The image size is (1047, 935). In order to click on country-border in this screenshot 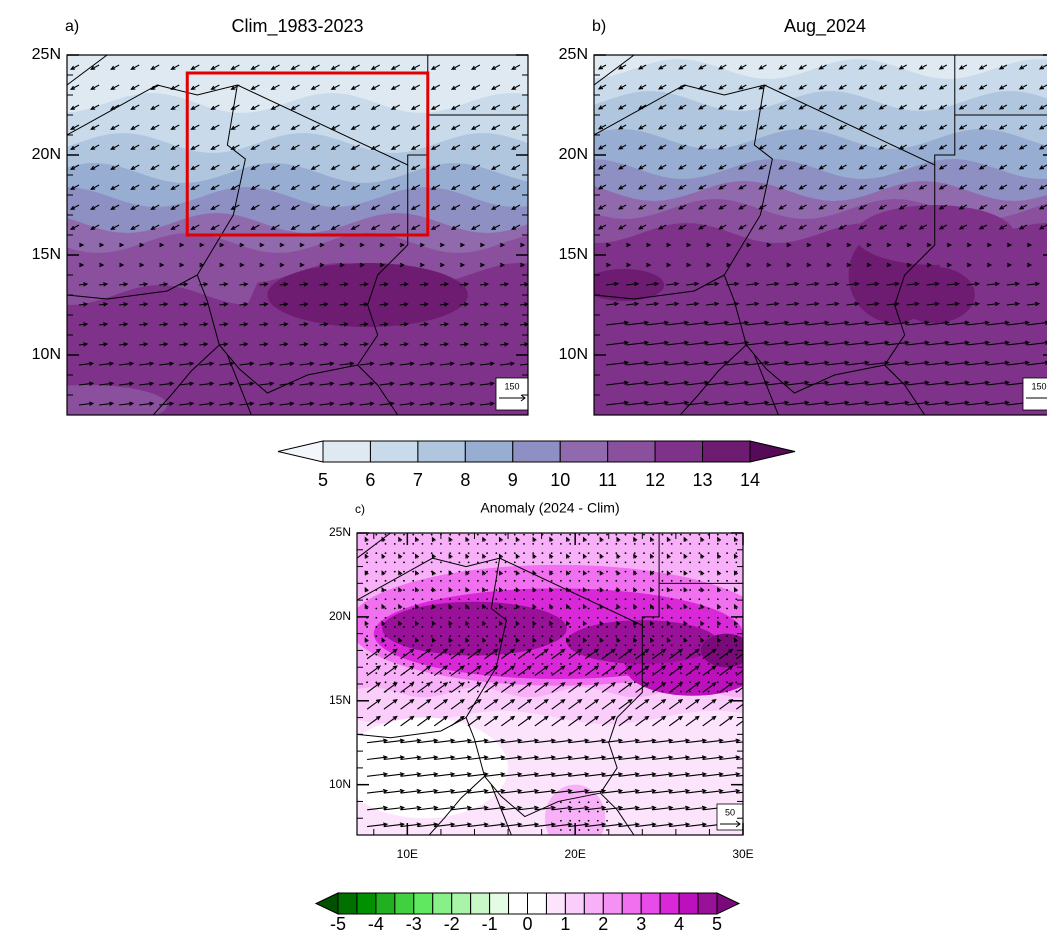, I will do `click(766, 384)`.